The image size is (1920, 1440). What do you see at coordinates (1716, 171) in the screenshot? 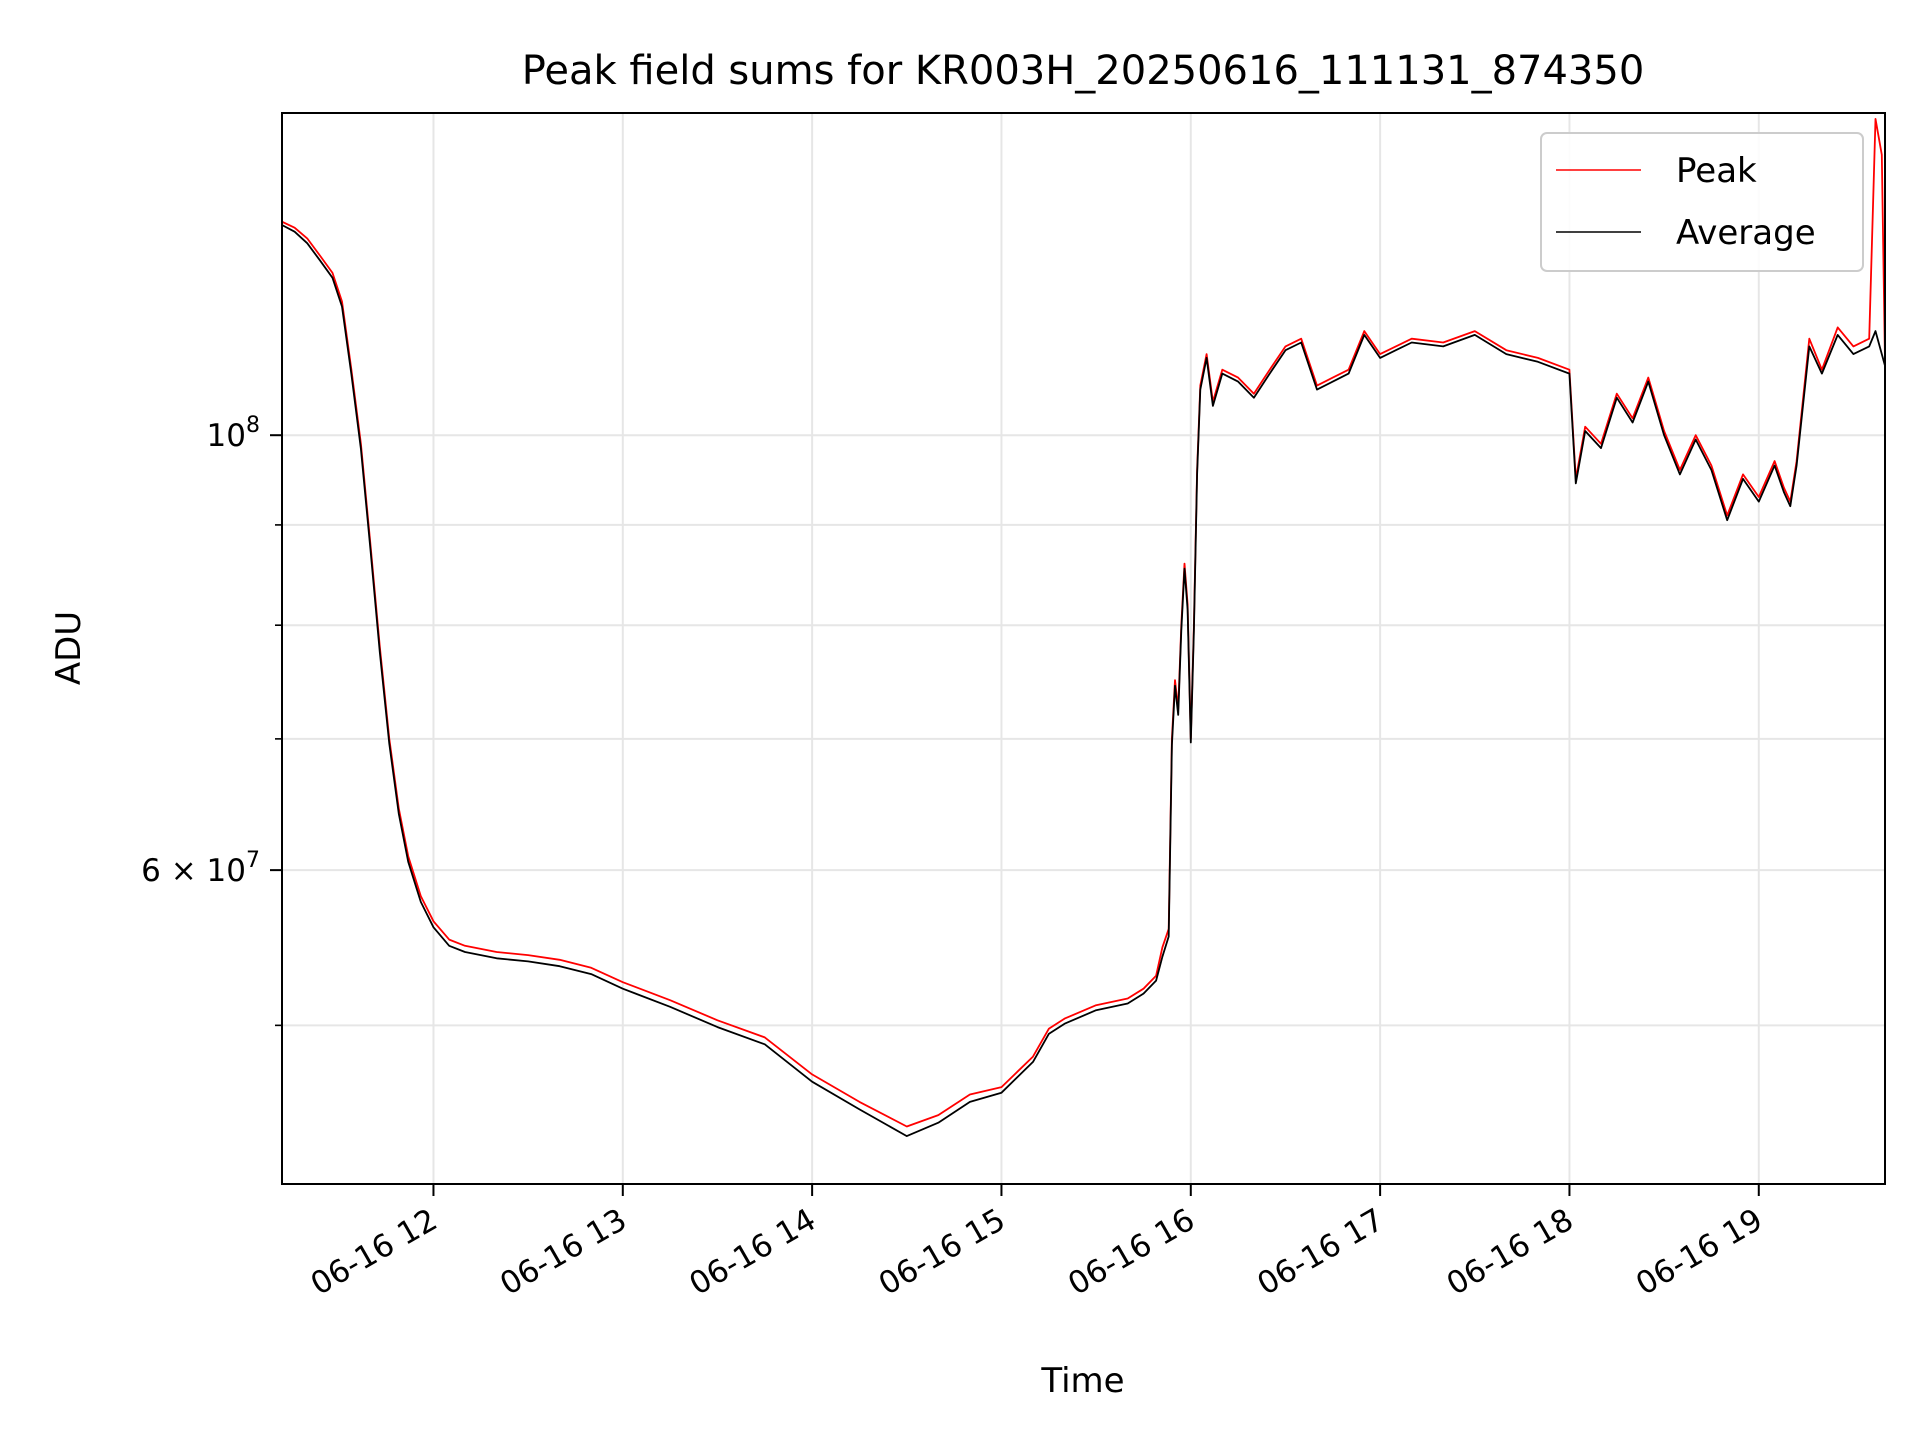
I see `legend-label-peak: Peak` at bounding box center [1716, 171].